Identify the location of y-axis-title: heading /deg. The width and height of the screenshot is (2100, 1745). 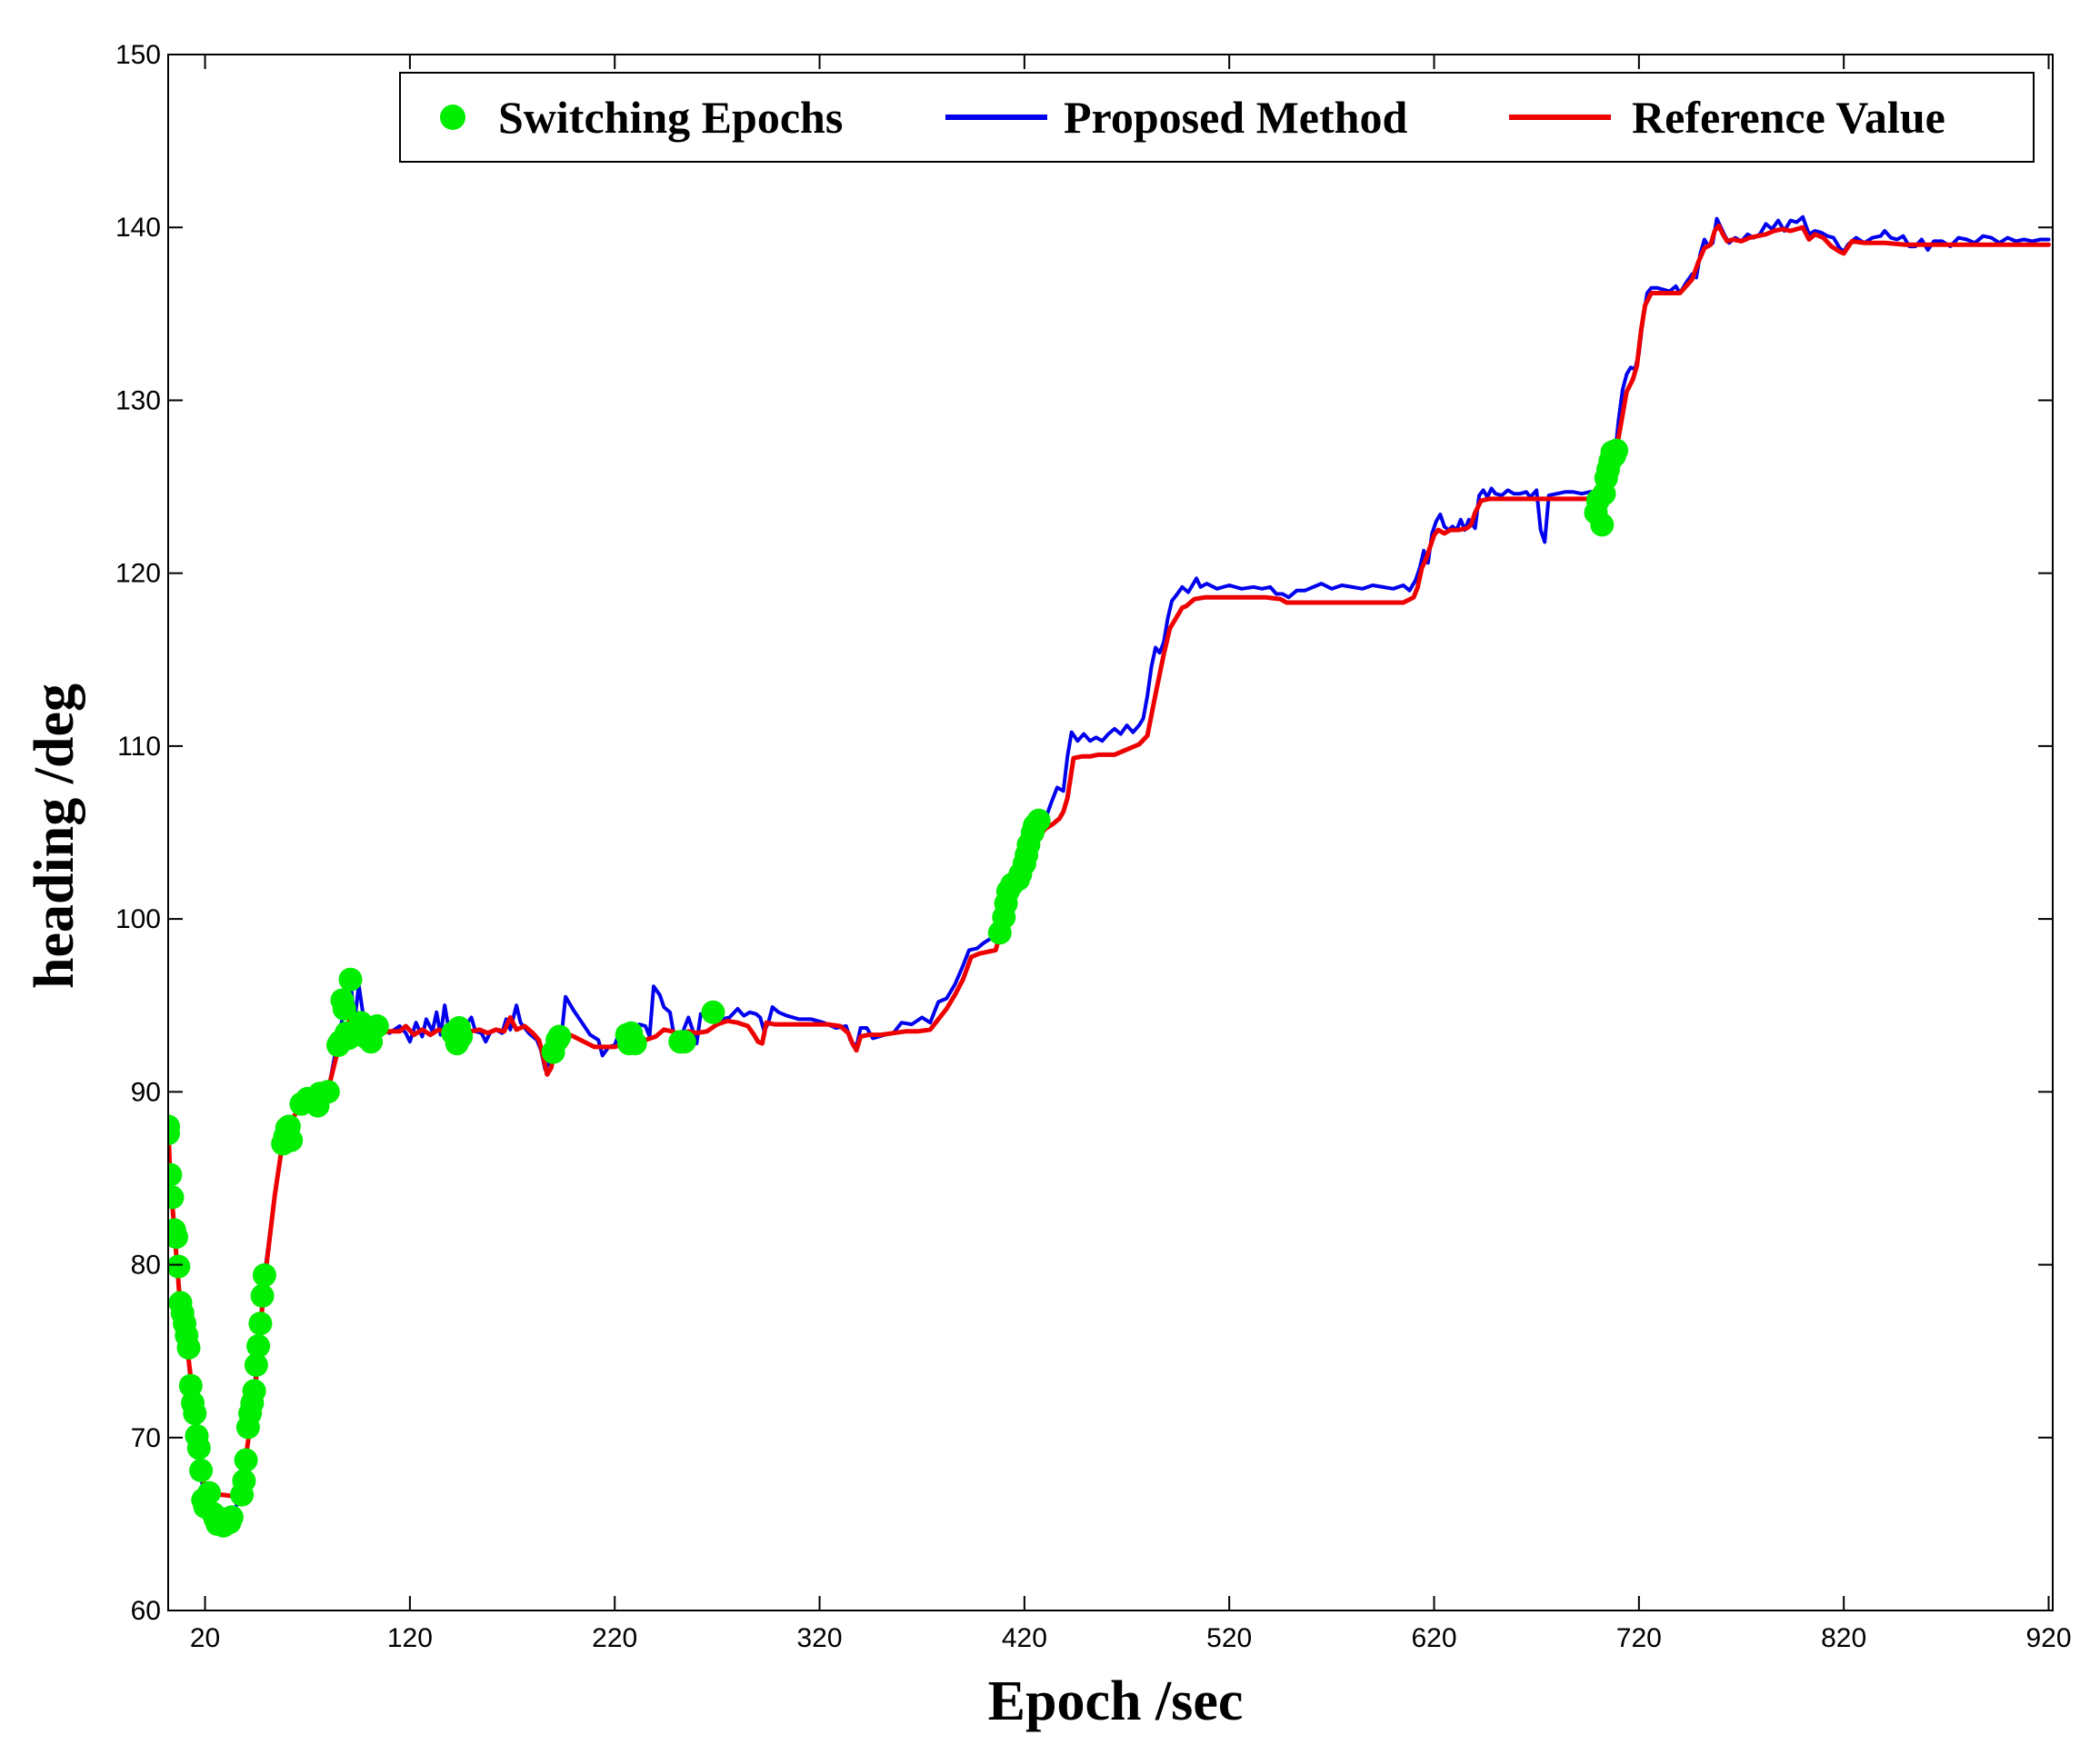
(54, 836).